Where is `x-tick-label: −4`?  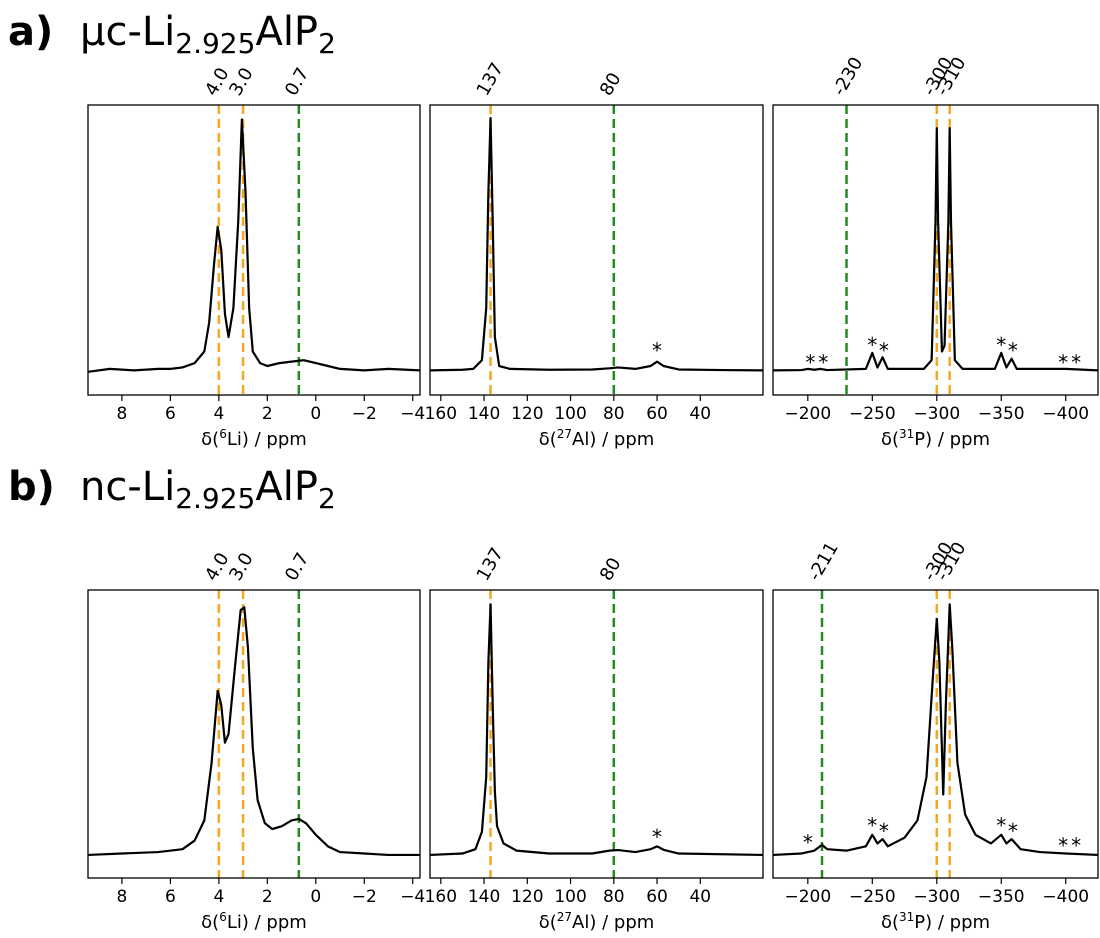
x-tick-label: −4 is located at coordinates (412, 897).